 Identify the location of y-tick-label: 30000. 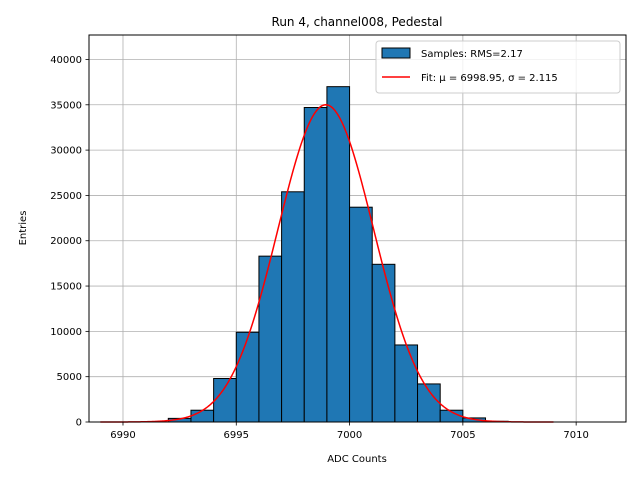
(66, 151).